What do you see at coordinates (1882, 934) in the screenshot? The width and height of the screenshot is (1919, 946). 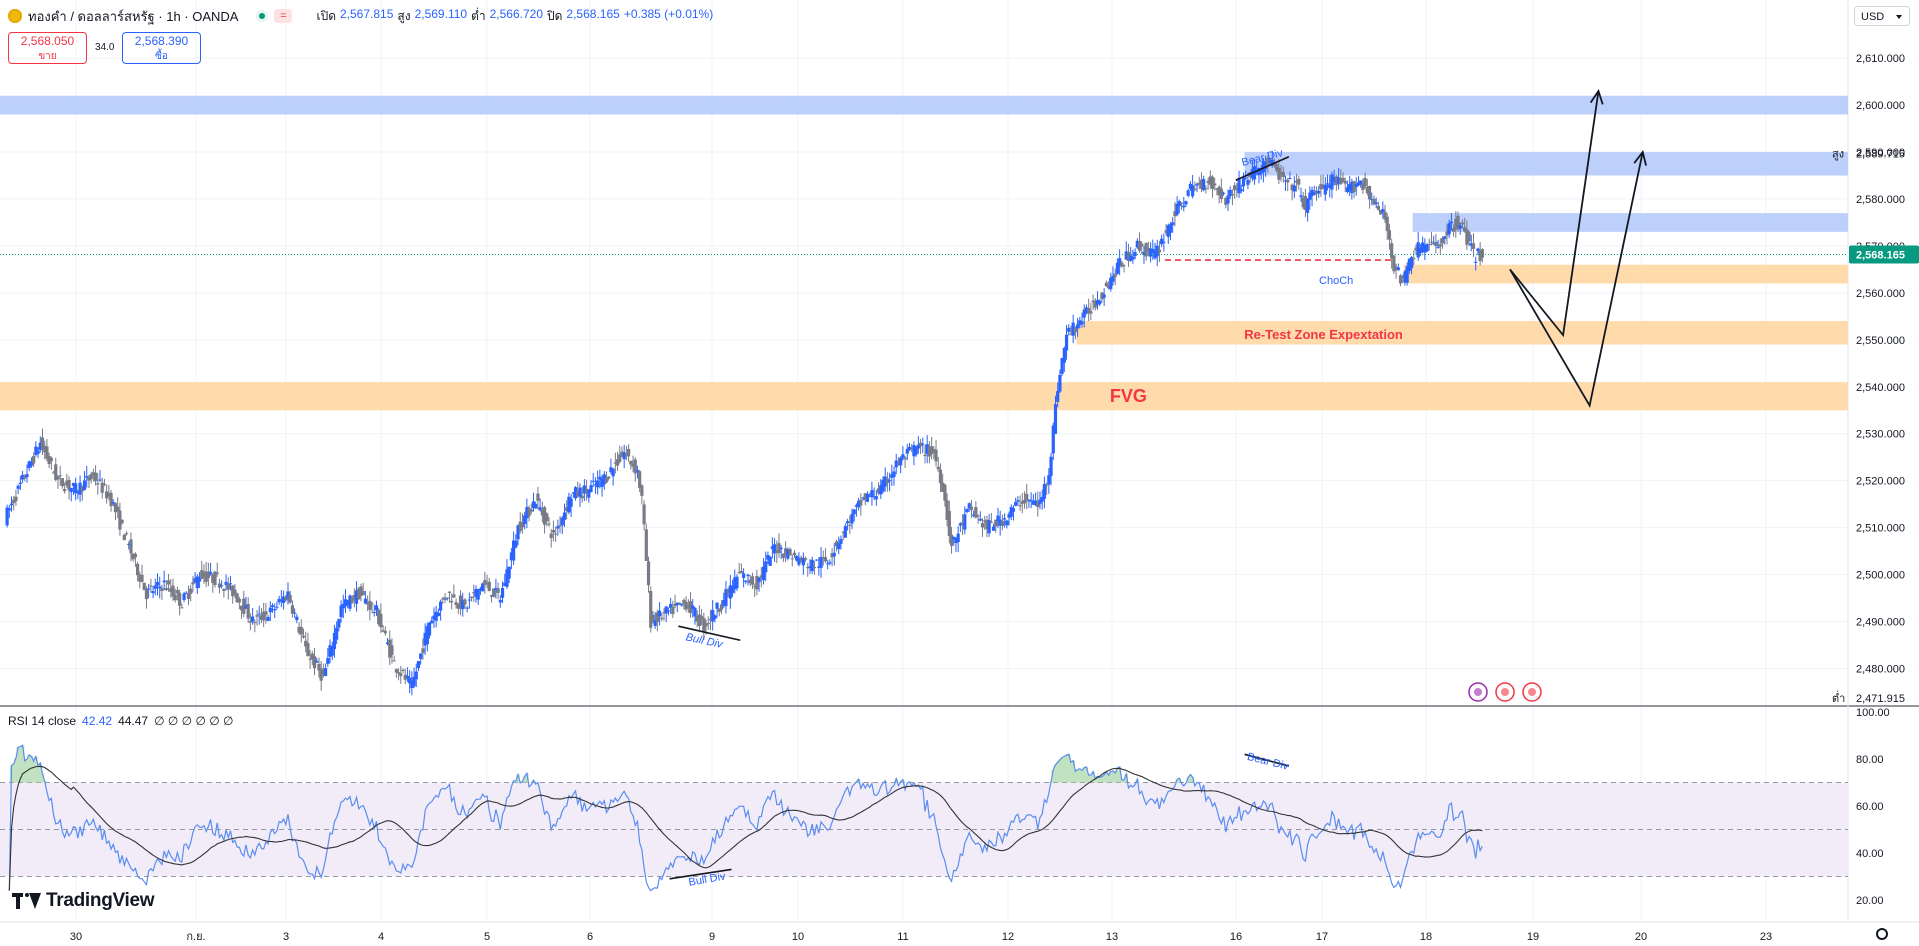 I see `settings-gear-icon` at bounding box center [1882, 934].